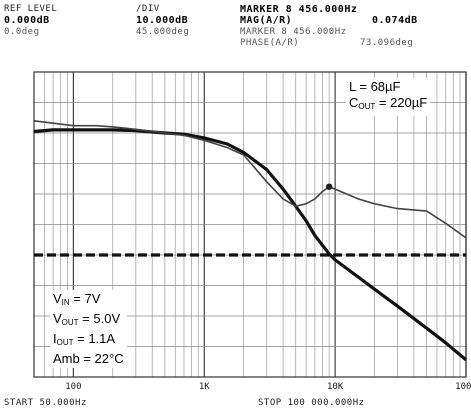 Image resolution: width=471 pixels, height=414 pixels. Describe the element at coordinates (70, 322) in the screenshot. I see `vout-sub: OUT` at that location.